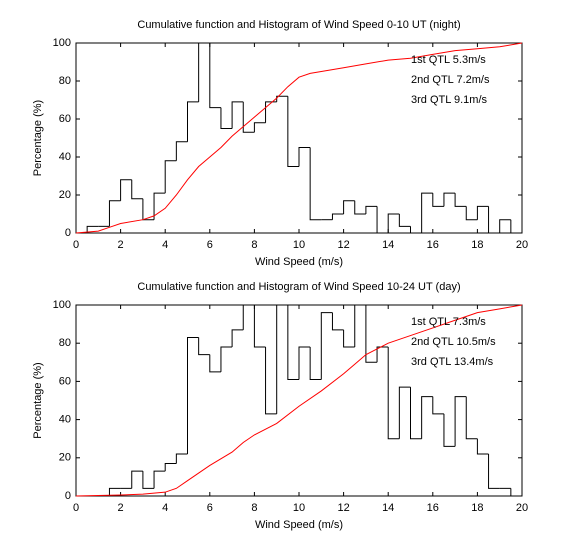 The image size is (580, 560). I want to click on y-tick-label: 60, so click(65, 119).